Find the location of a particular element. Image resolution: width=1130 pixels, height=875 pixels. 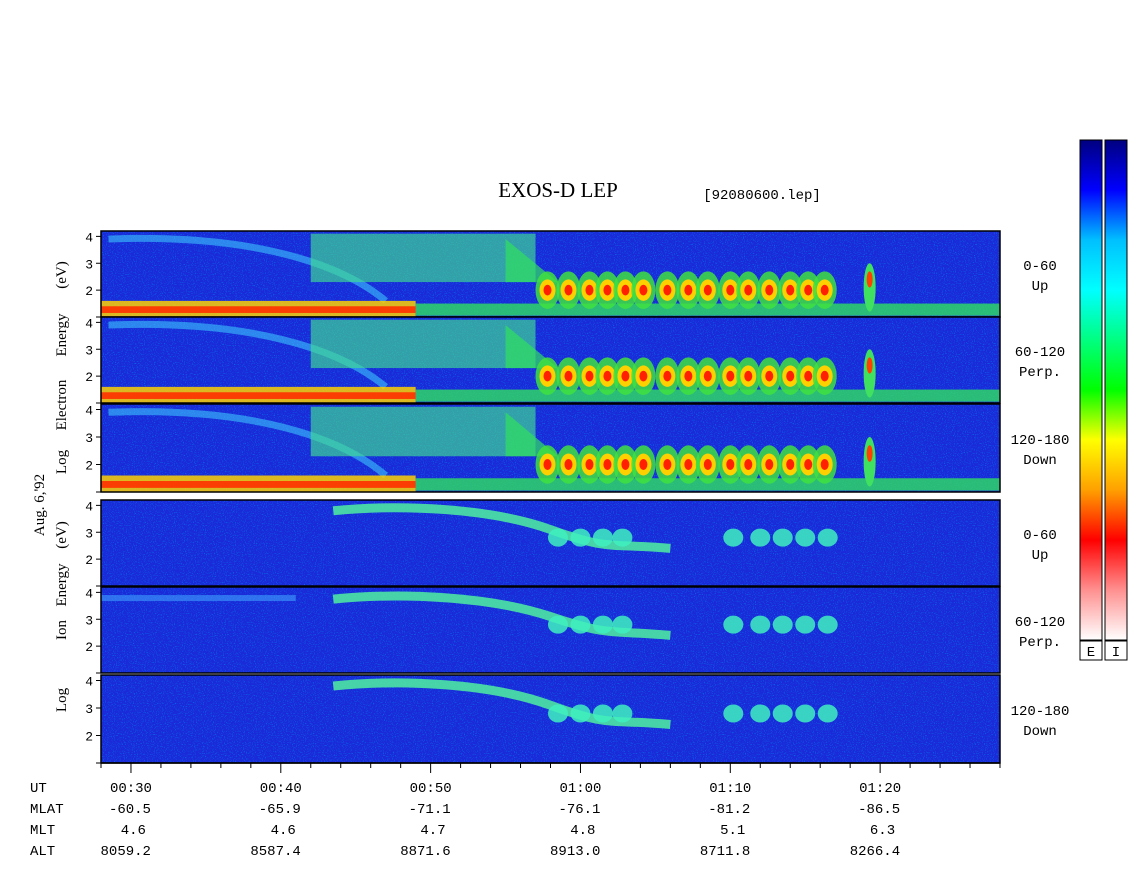

ephemeris-alt: 8711.8 is located at coordinates (725, 852).